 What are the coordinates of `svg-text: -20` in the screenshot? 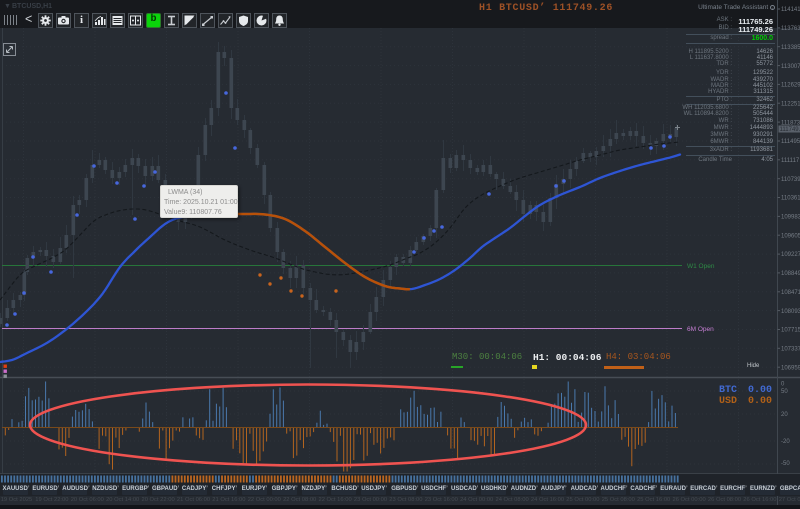 It's located at (785, 442).